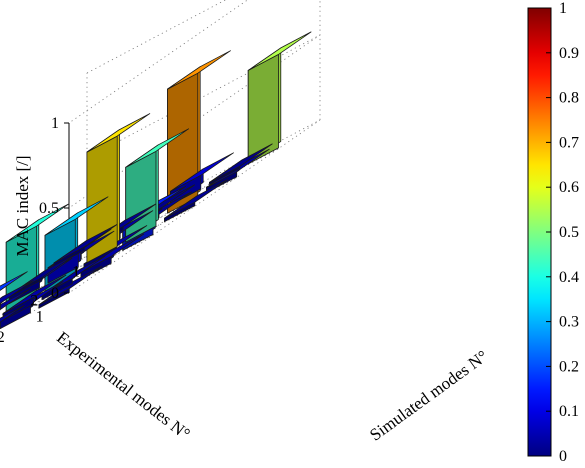 The image size is (585, 468). I want to click on colorbar-tick-label: 0.8, so click(569, 98).